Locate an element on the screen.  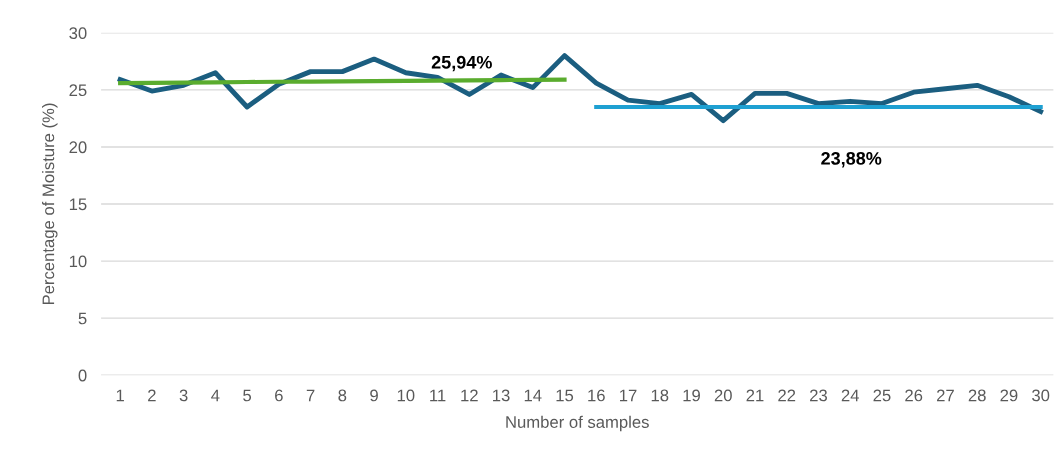
x-tick-label: 29 is located at coordinates (1009, 395).